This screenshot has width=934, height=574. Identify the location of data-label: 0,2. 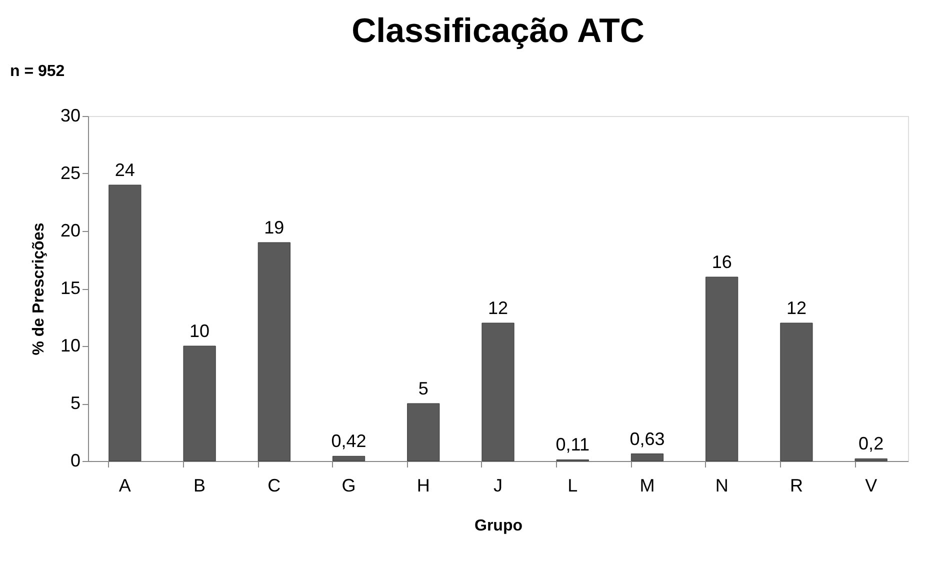
(871, 444).